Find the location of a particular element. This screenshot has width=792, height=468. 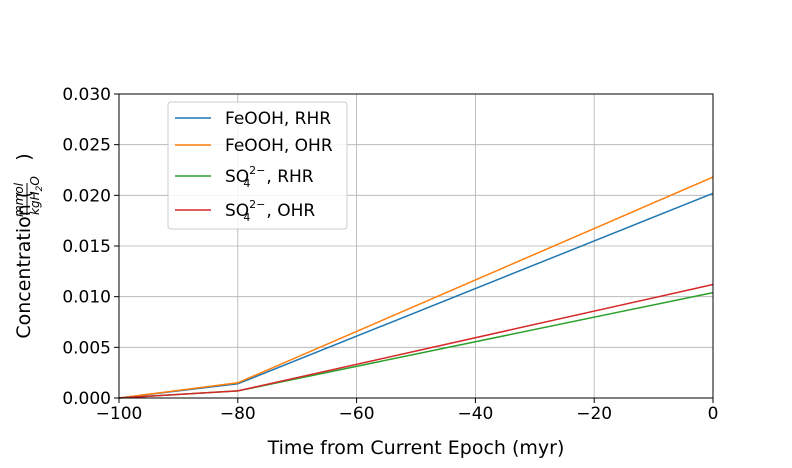

legend-label: FeOOH, RHR is located at coordinates (278, 119).